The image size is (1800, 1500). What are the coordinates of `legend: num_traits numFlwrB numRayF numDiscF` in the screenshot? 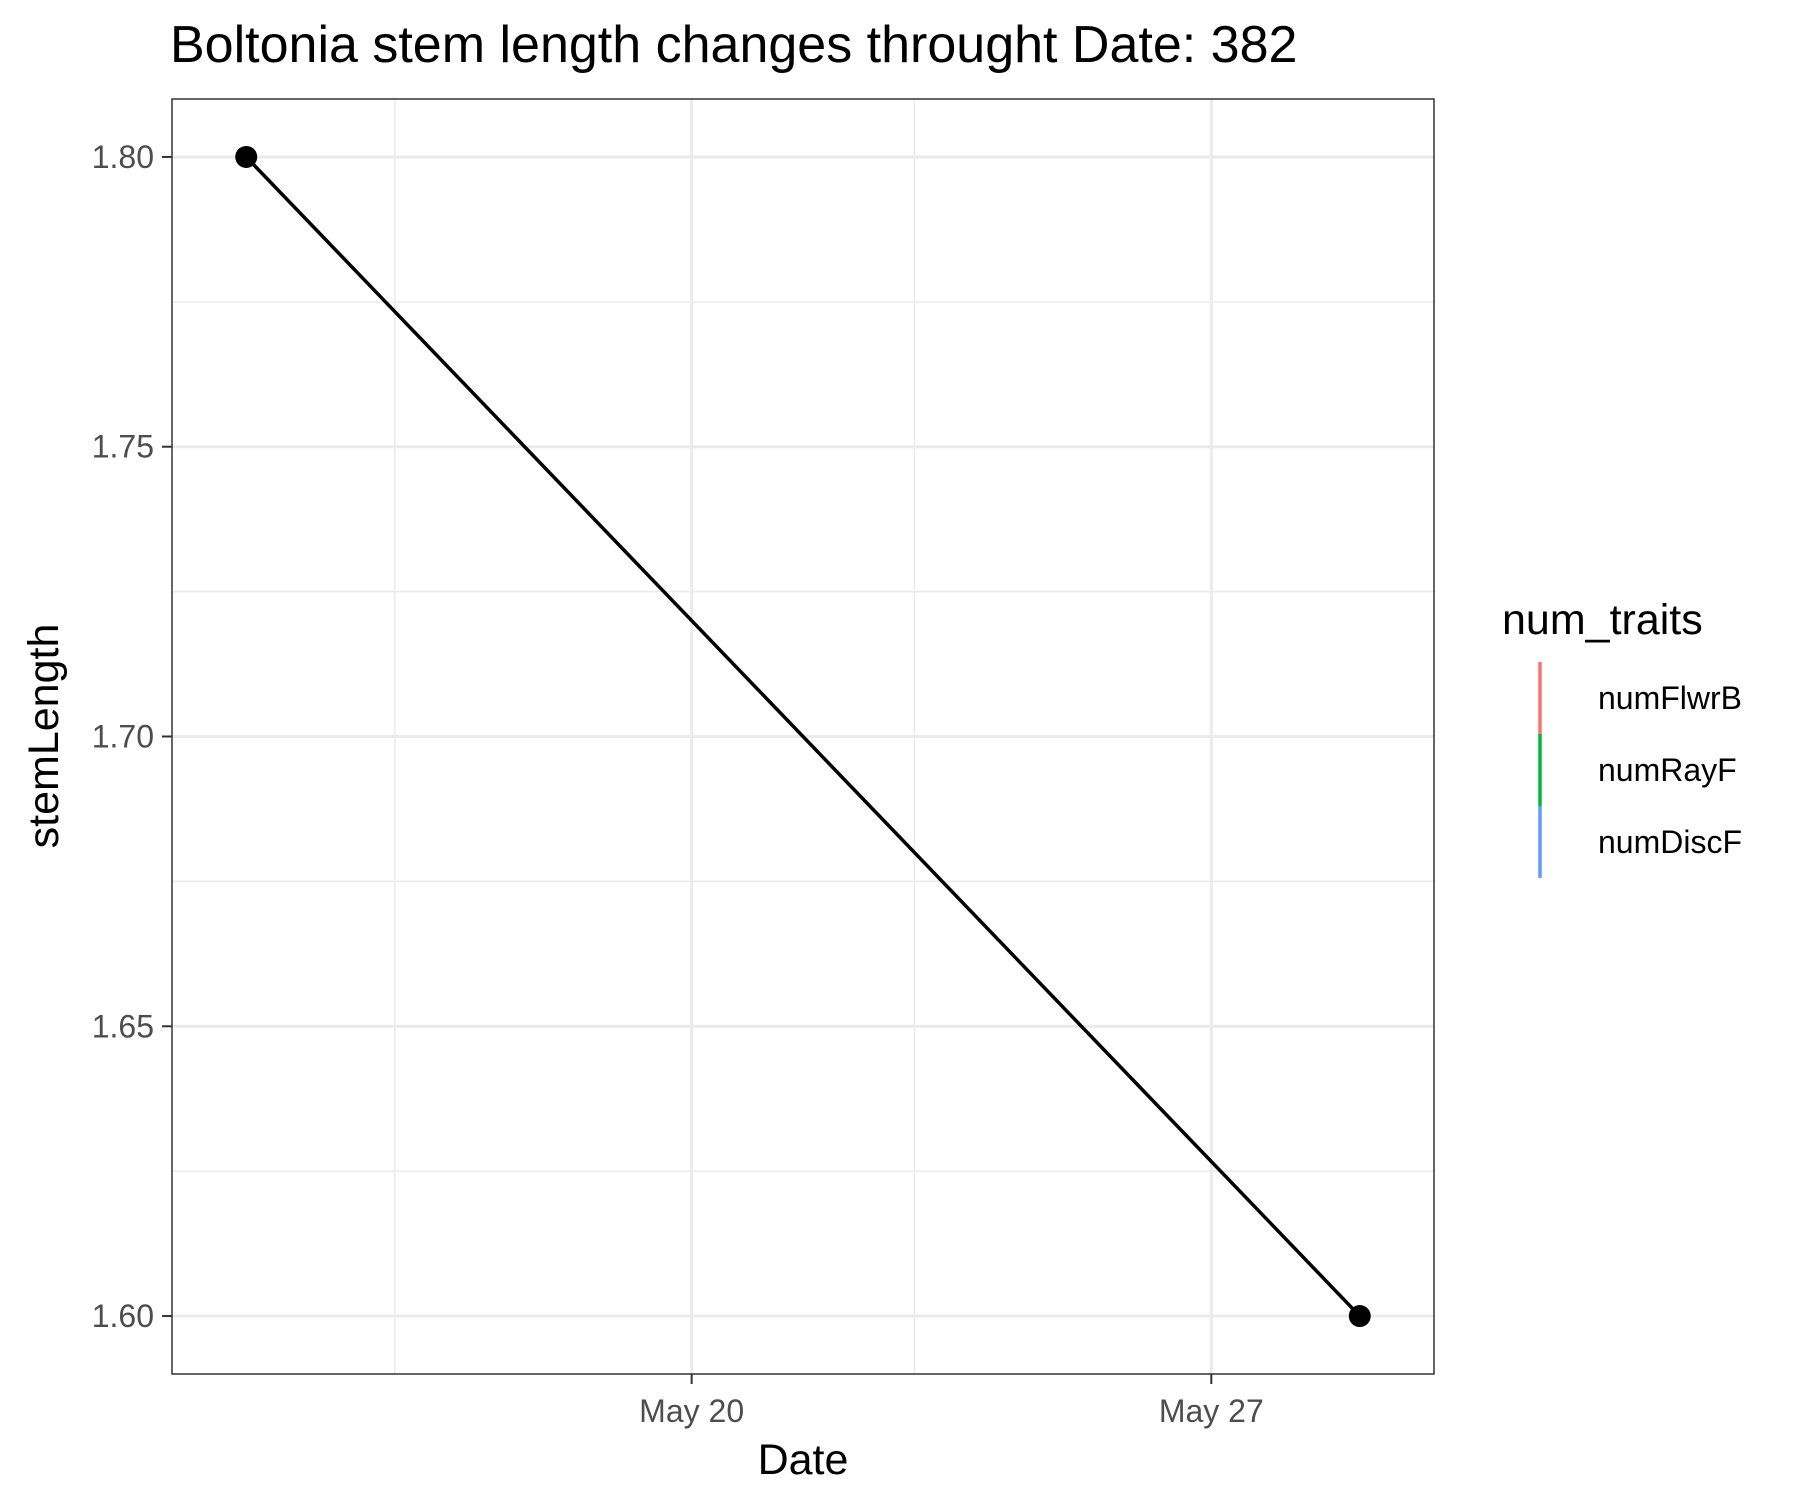 It's located at (1622, 737).